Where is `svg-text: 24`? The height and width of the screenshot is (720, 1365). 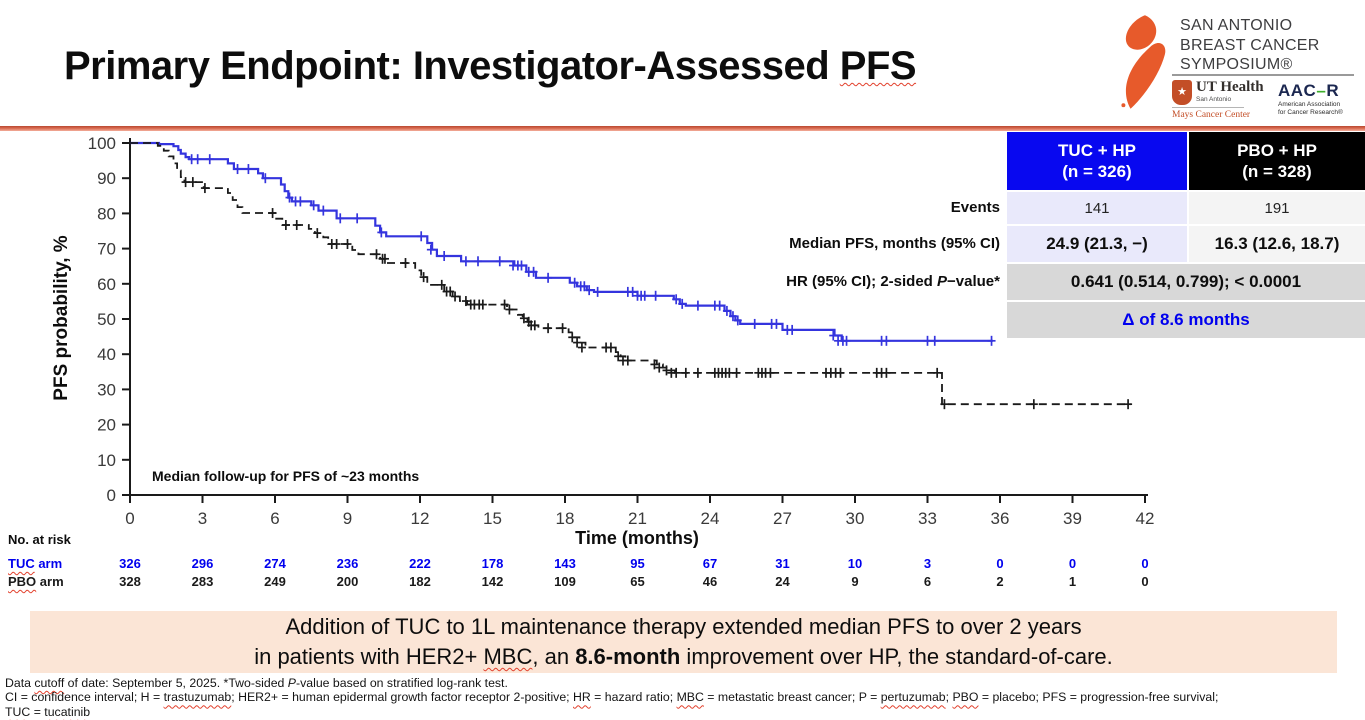 svg-text: 24 is located at coordinates (710, 518).